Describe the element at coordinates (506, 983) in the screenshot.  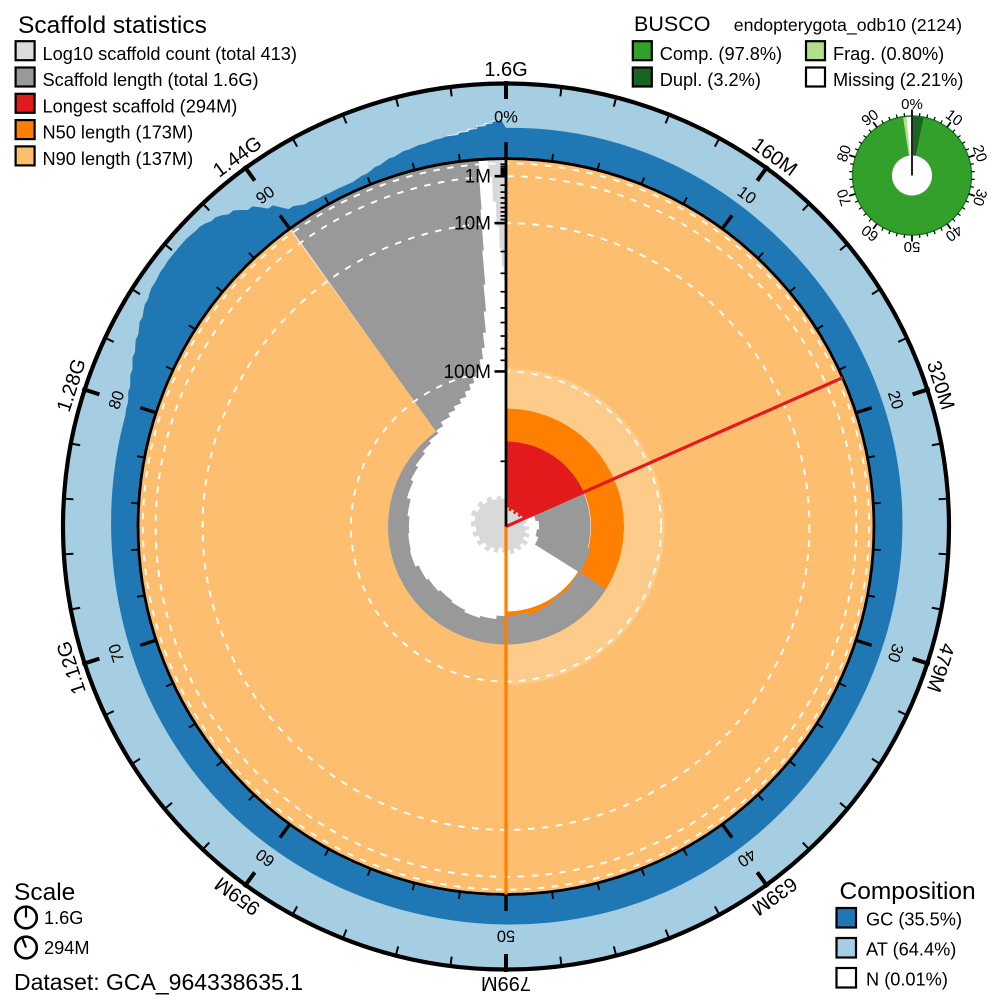
I see `svg-text: 799M` at that location.